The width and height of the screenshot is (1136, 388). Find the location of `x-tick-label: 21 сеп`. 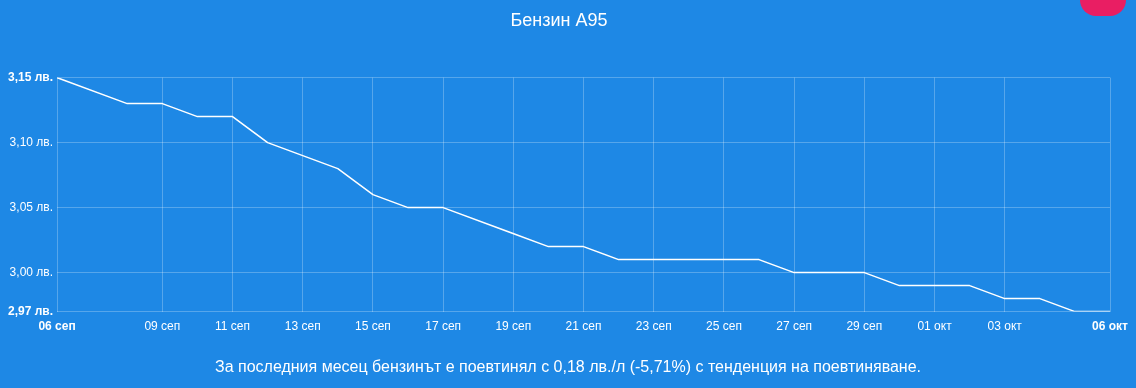

x-tick-label: 21 сеп is located at coordinates (583, 326).